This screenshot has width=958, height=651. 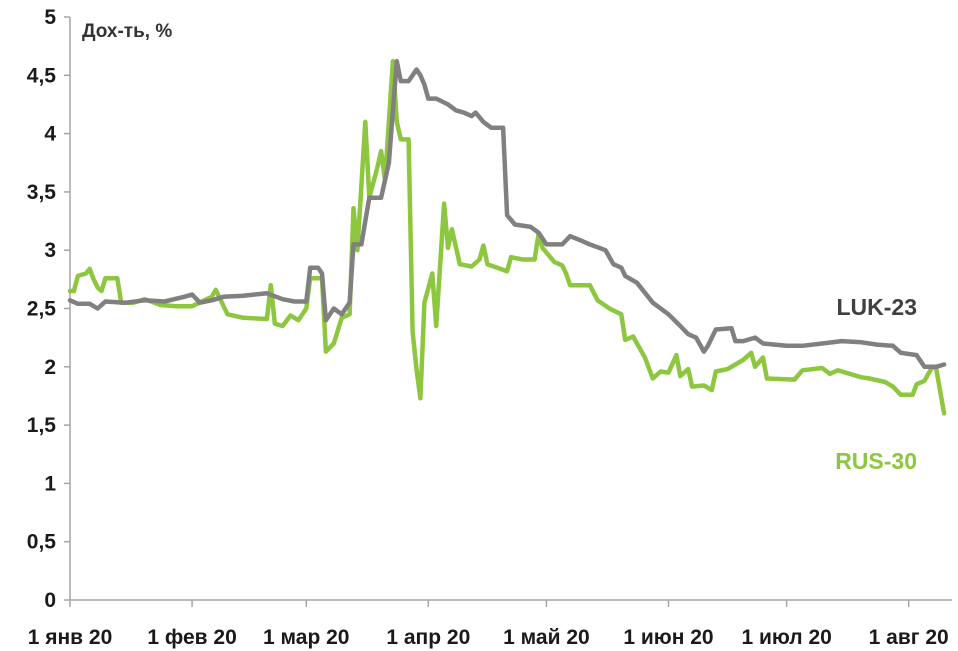 What do you see at coordinates (546, 637) in the screenshot?
I see `x-tick-label: 1 май 20` at bounding box center [546, 637].